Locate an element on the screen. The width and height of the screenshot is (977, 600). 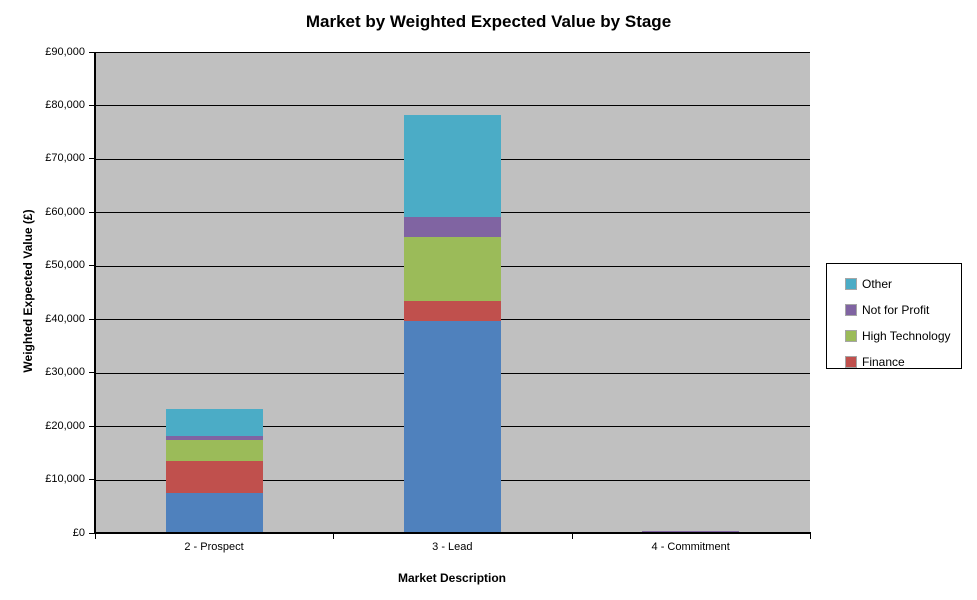
y-tick-label: £20,000 is located at coordinates (65, 425).